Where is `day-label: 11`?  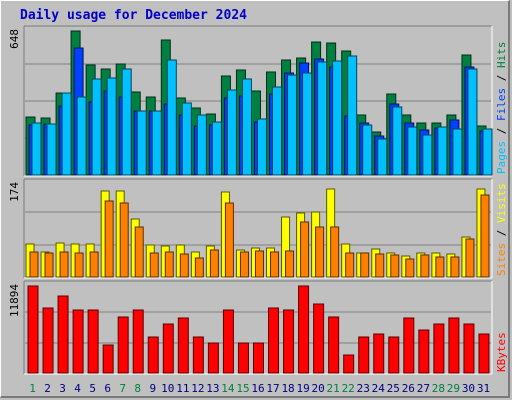
day-label: 11 is located at coordinates (182, 388).